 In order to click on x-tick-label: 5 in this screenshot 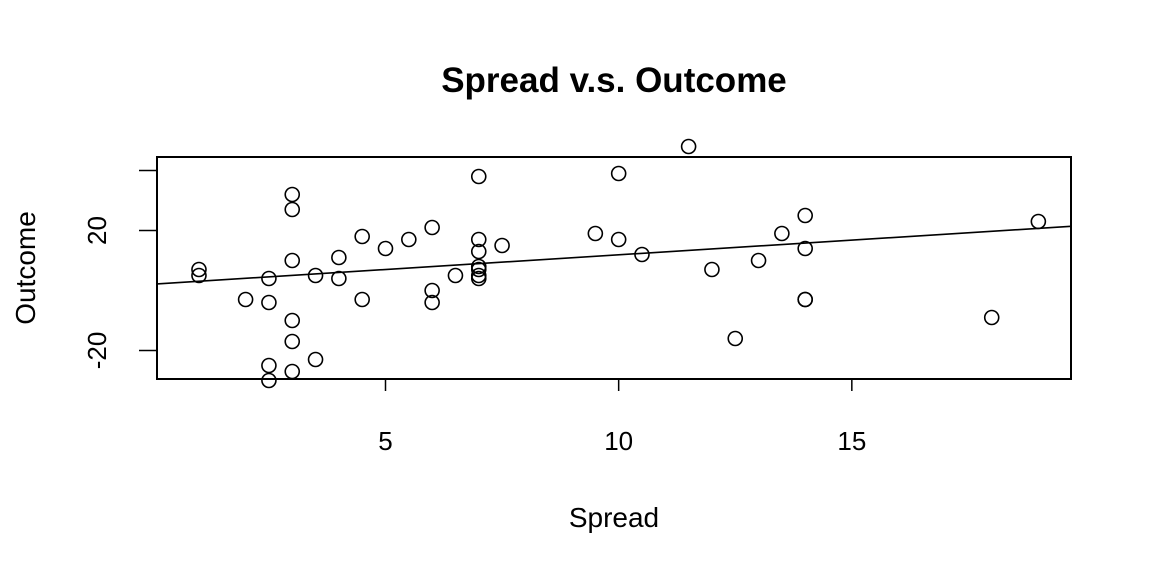, I will do `click(385, 441)`.